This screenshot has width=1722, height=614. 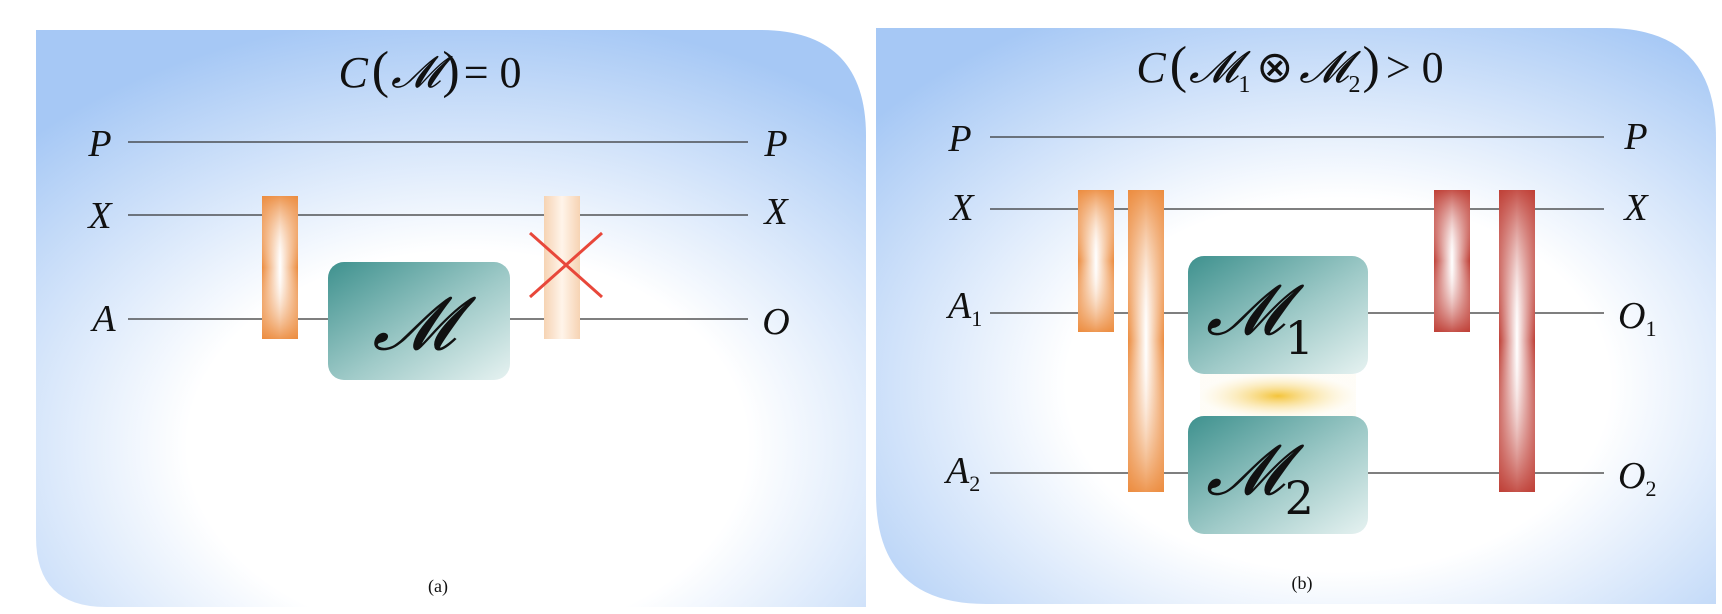 What do you see at coordinates (438, 586) in the screenshot?
I see `caption-a: (a)` at bounding box center [438, 586].